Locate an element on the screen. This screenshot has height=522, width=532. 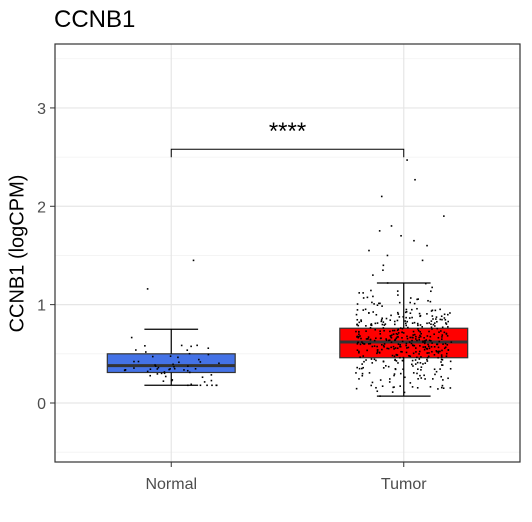
significance-bracket is located at coordinates (287, 153).